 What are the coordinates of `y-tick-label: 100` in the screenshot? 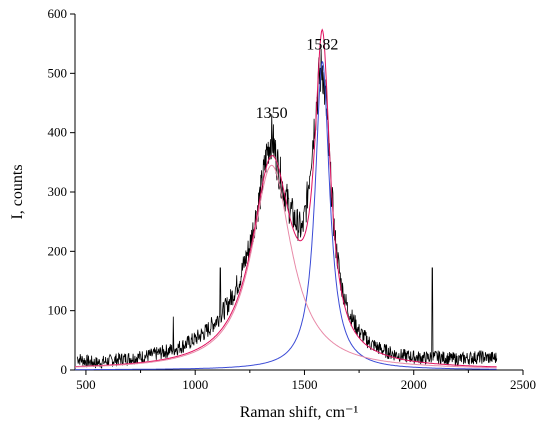 It's located at (58, 310).